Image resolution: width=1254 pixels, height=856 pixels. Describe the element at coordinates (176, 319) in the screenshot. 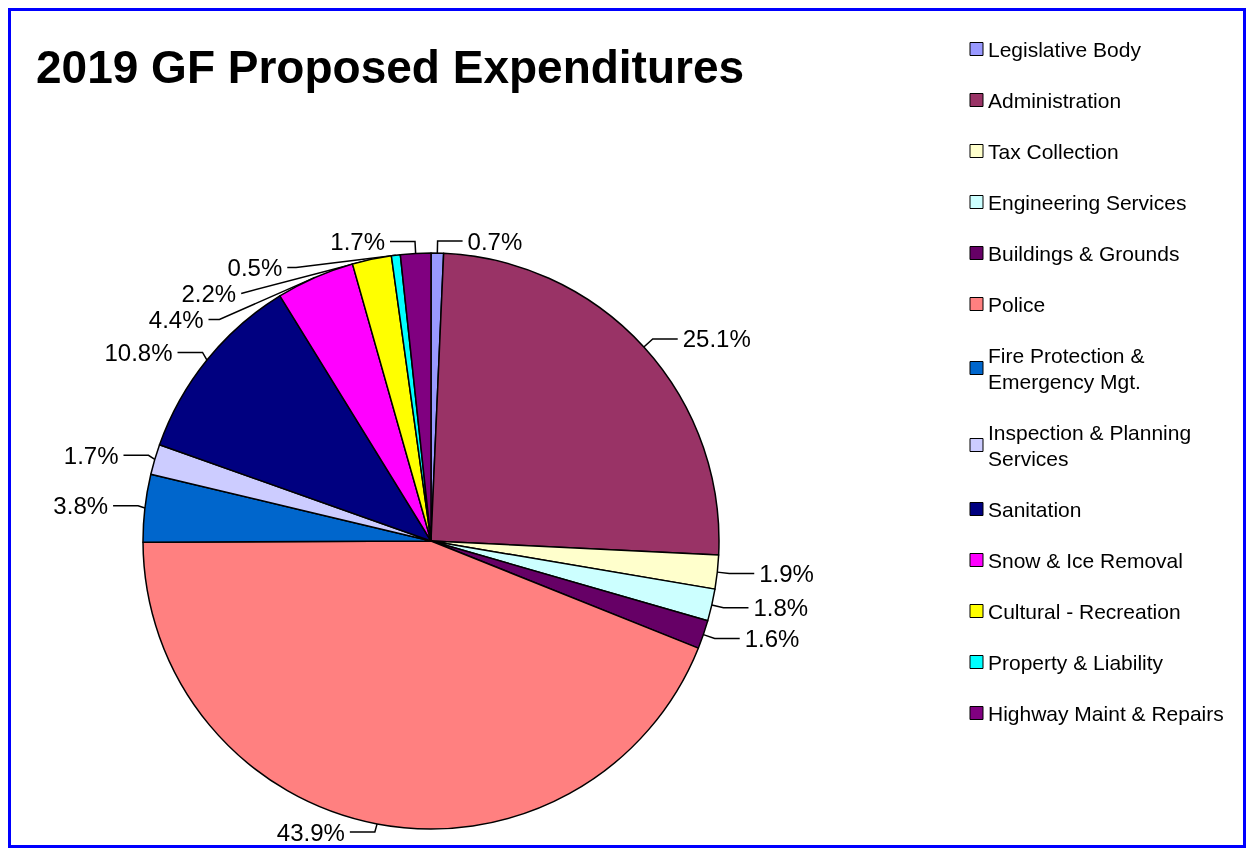

I see `data-label: 4.4%` at that location.